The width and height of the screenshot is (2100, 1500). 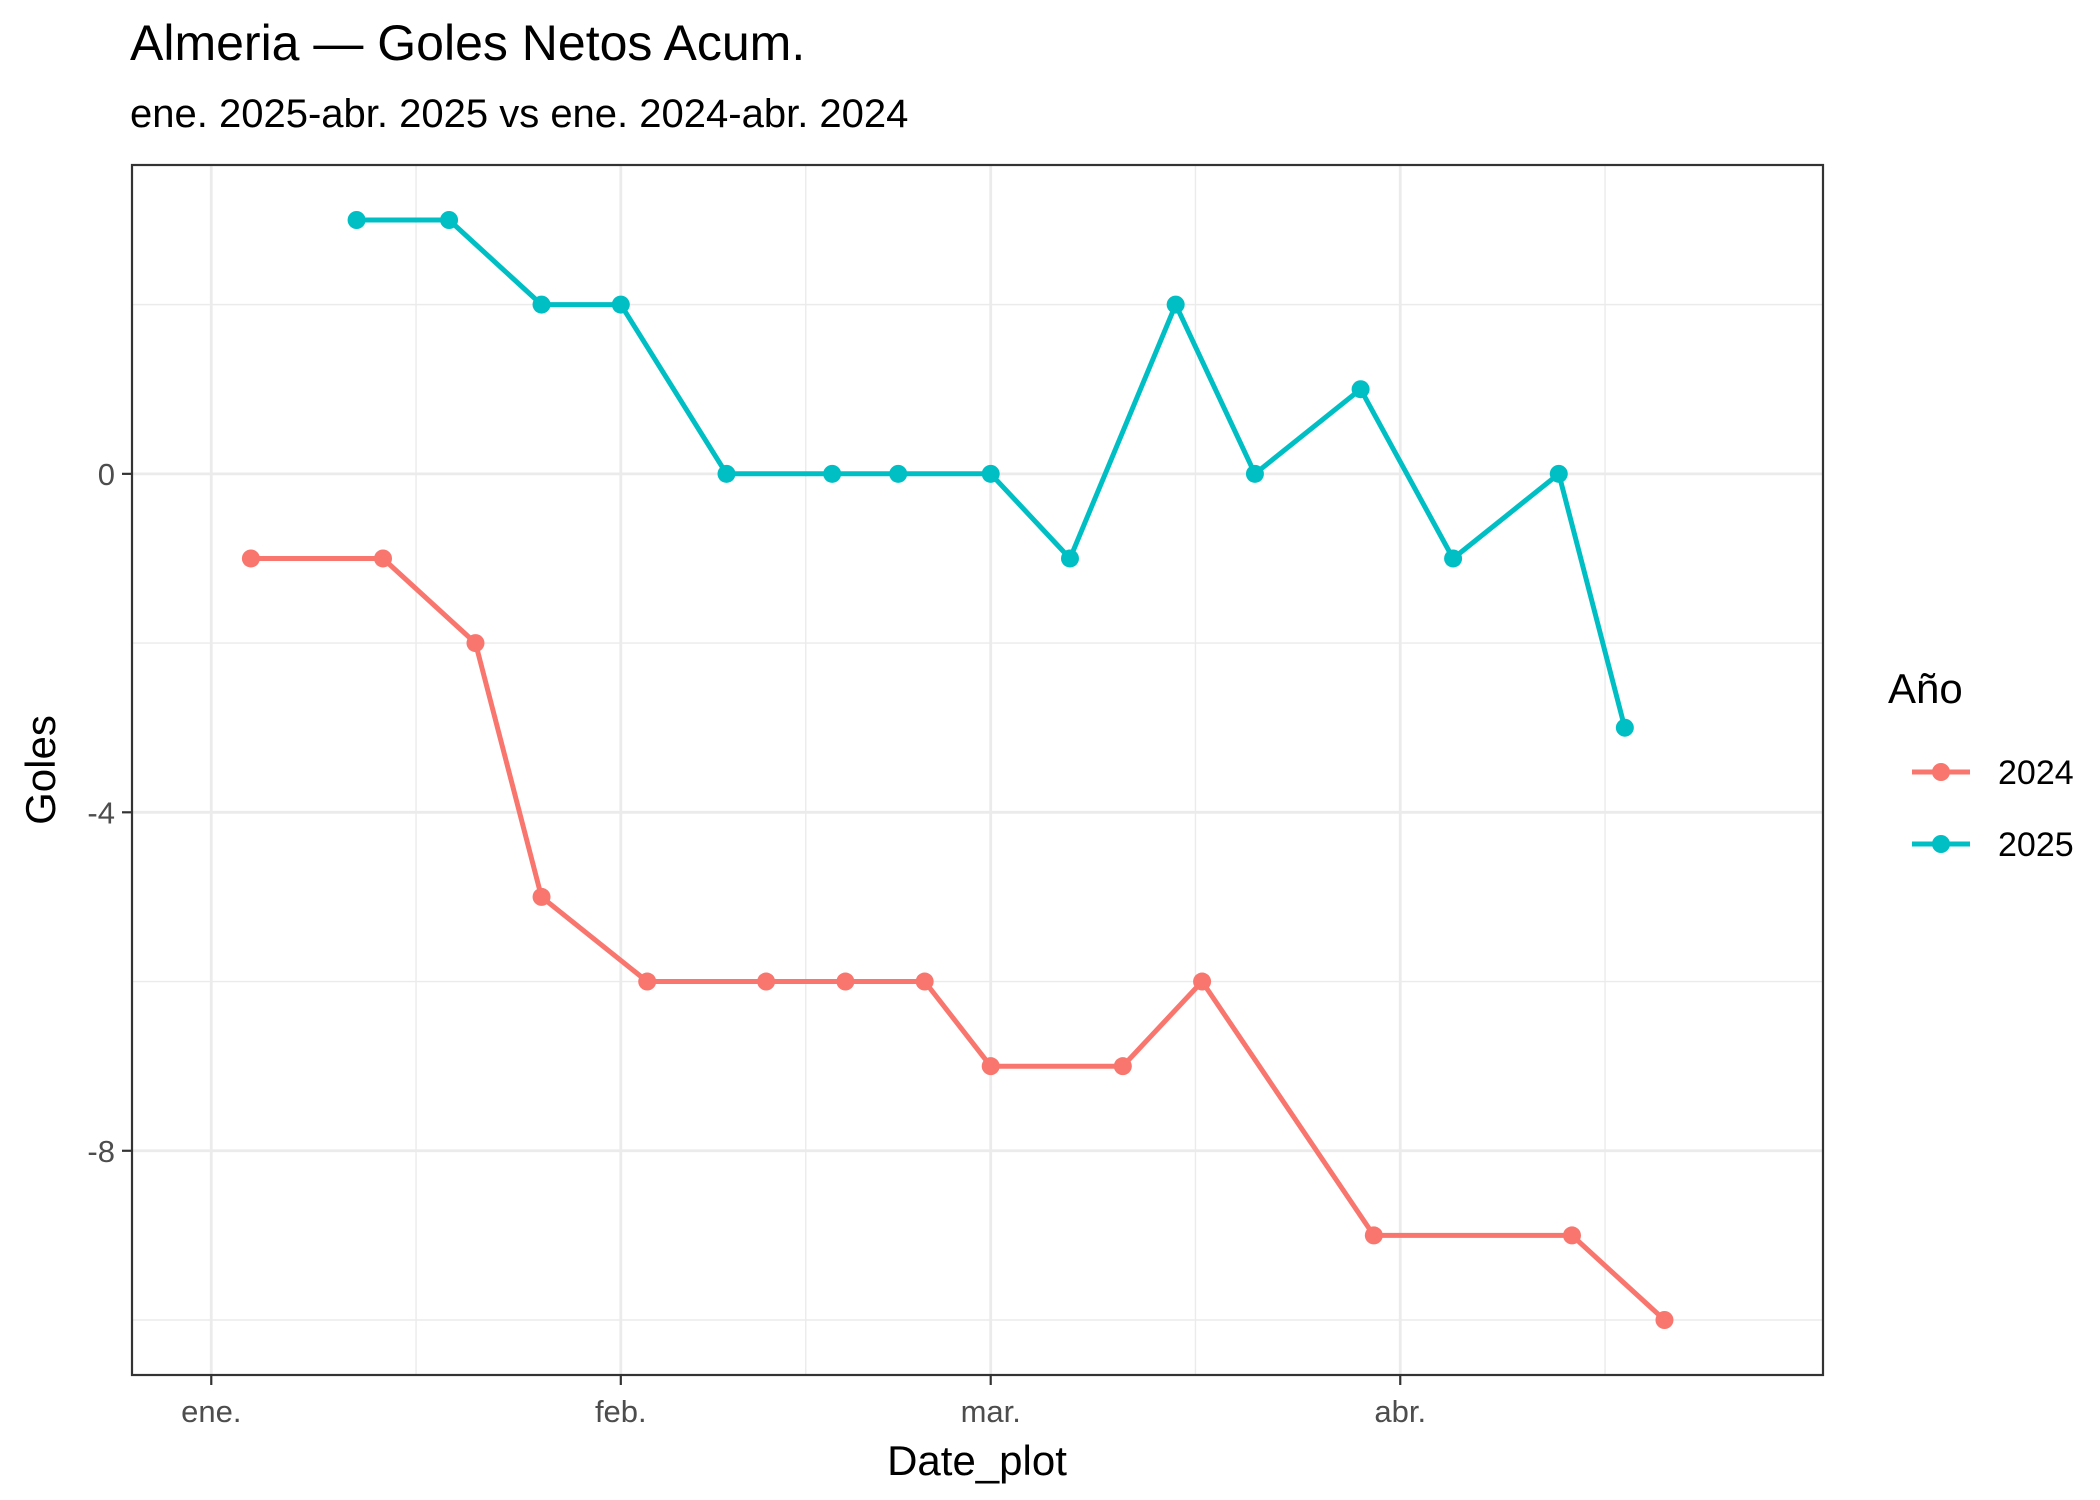 What do you see at coordinates (621, 1411) in the screenshot?
I see `x-tick-label: feb.` at bounding box center [621, 1411].